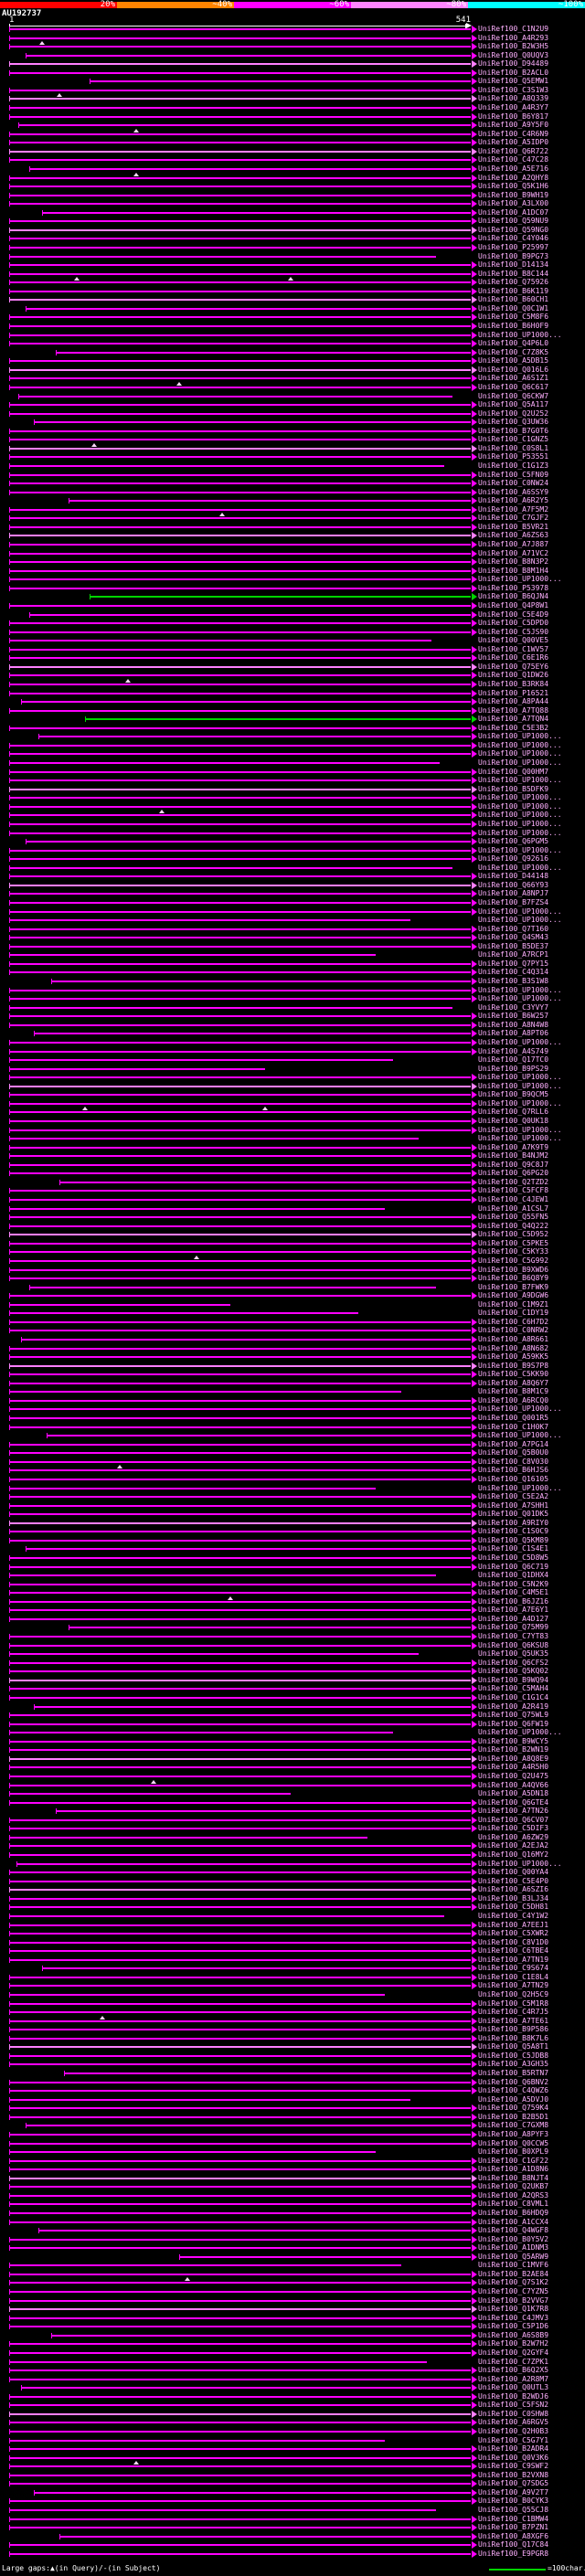 The height and width of the screenshot is (2576, 585). What do you see at coordinates (293, 2143) in the screenshot?
I see `hit-row: UniRef100_Q0CCW5` at bounding box center [293, 2143].